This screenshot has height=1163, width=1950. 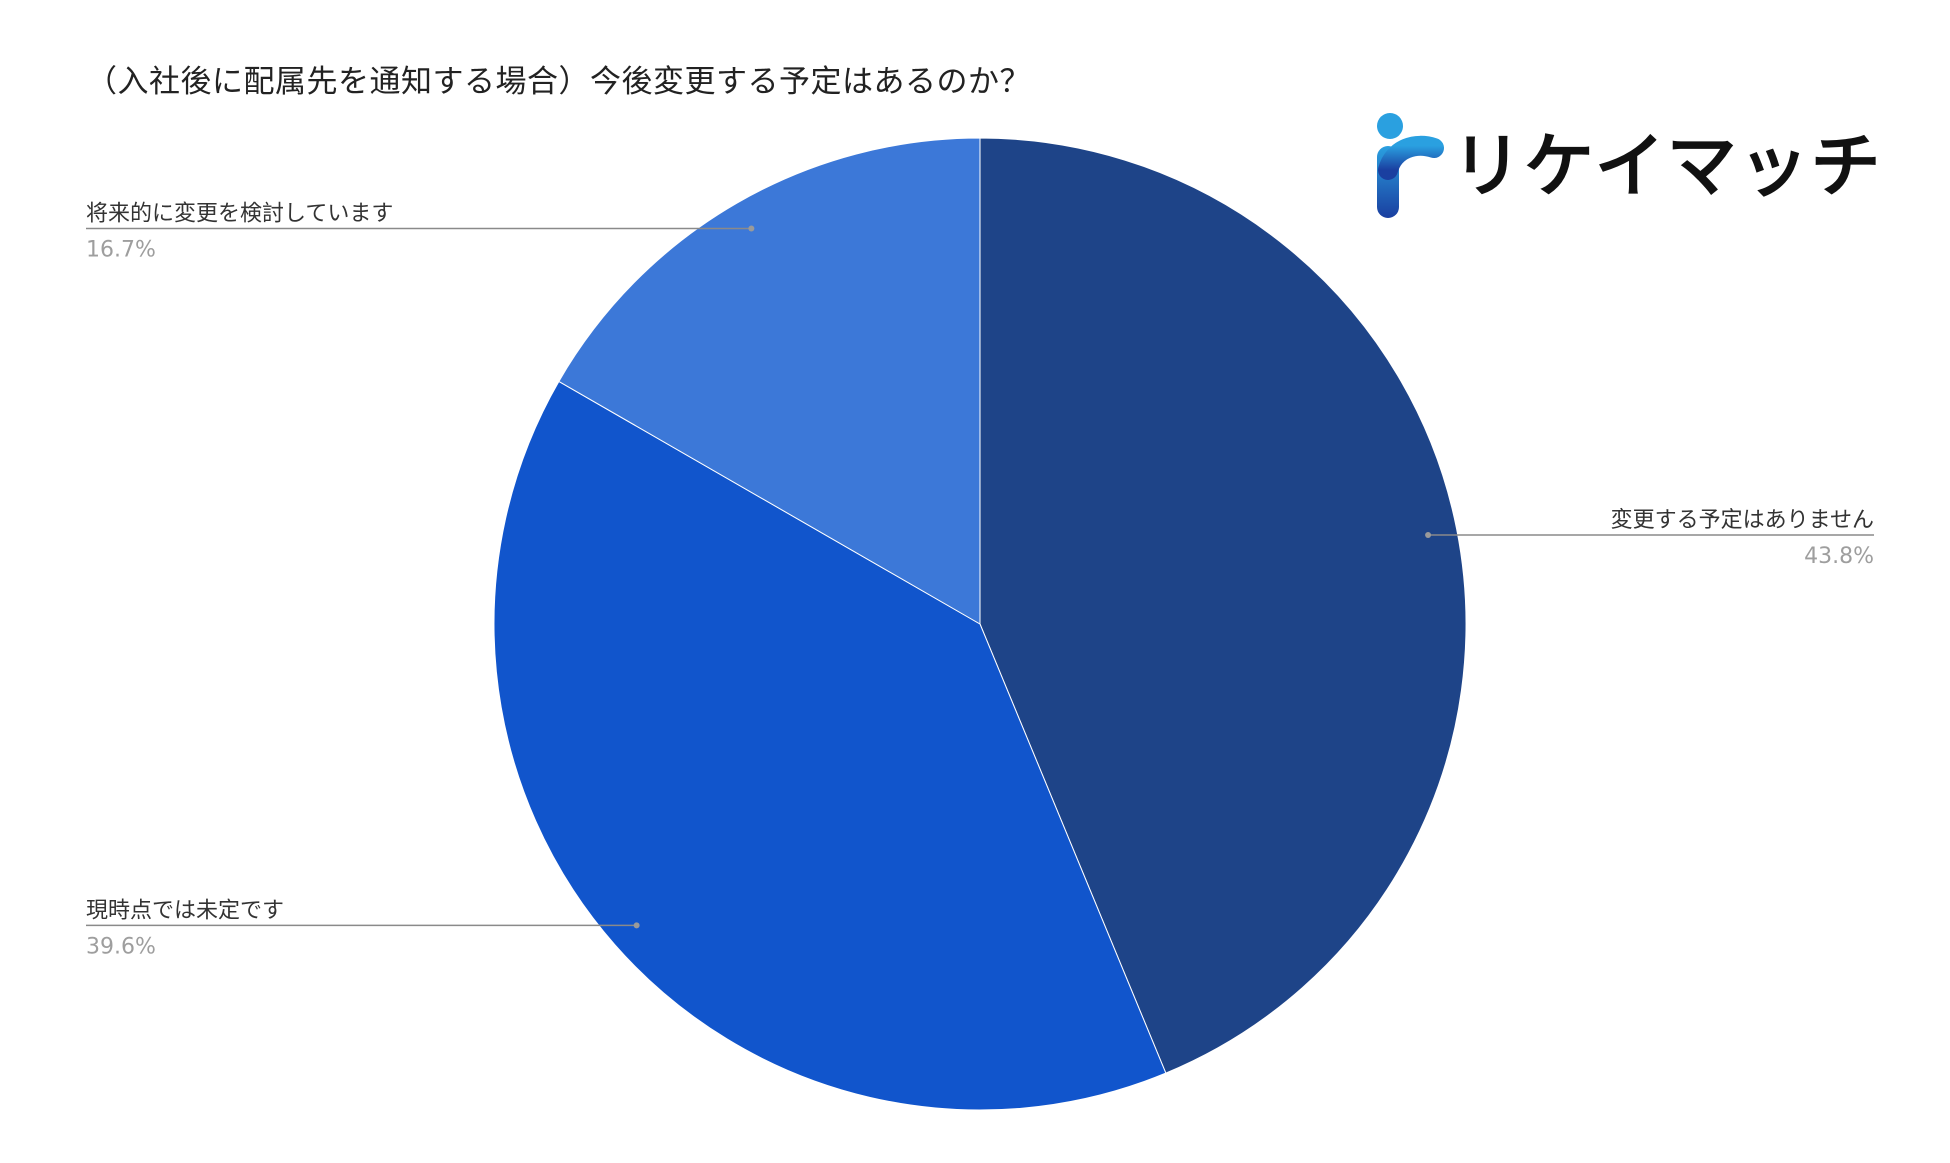 I want to click on slice-value-1: 43.8%, so click(x=1839, y=556).